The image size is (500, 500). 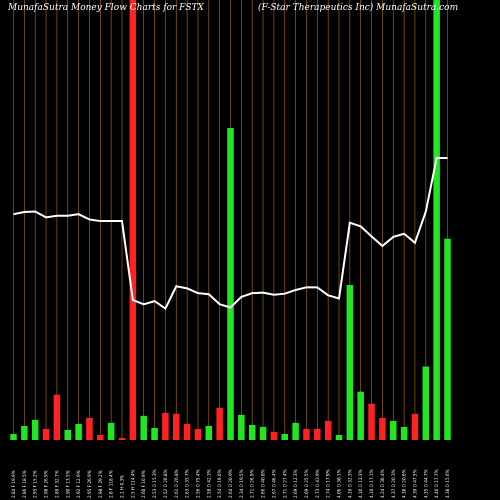 What do you see at coordinates (252, 483) in the screenshot?
I see `x-tick-label: 2.71 O 26.9%` at bounding box center [252, 483].